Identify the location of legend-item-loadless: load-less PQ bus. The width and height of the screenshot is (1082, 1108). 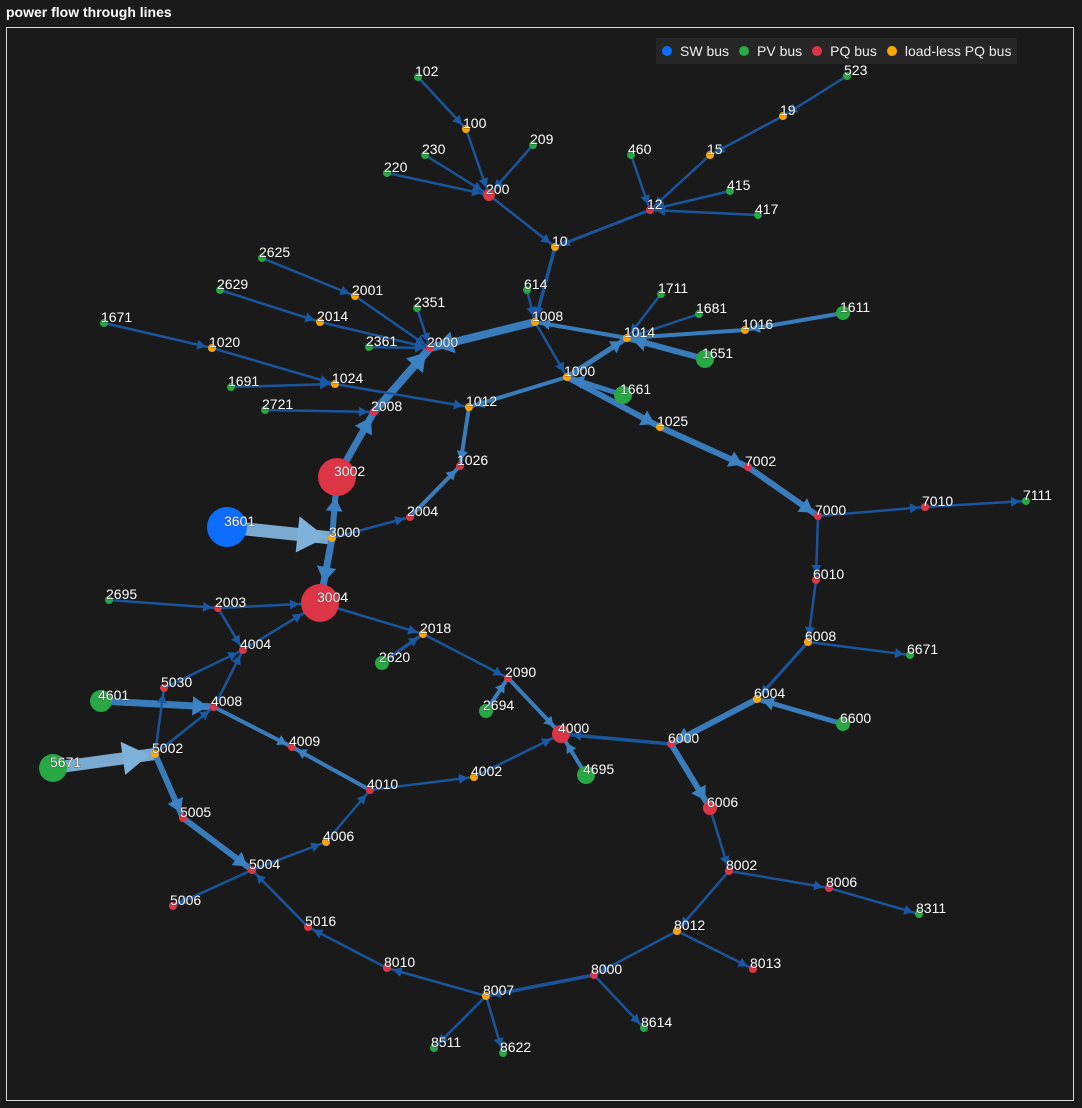
(948, 51).